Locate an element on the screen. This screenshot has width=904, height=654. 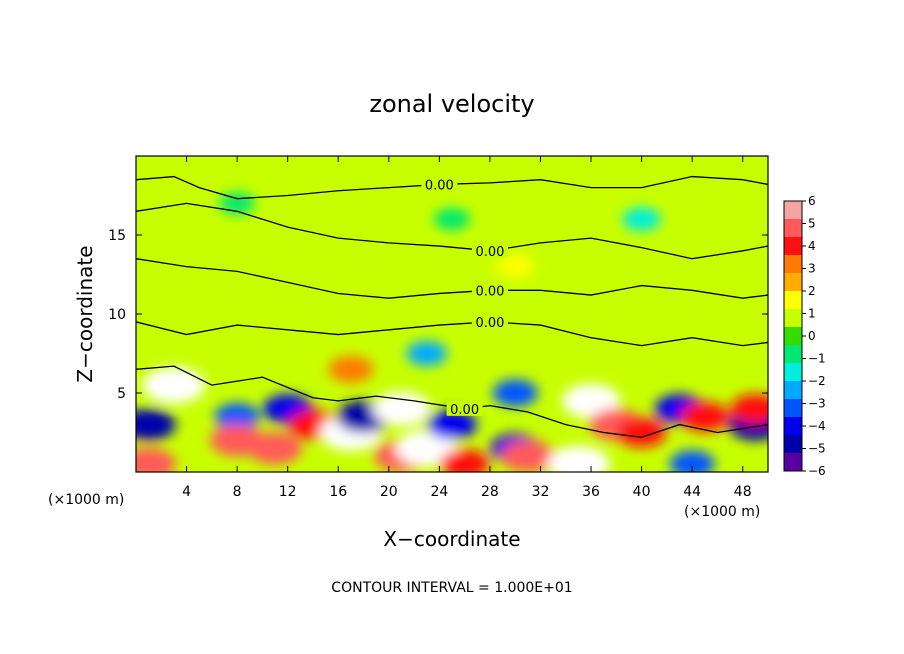
chart-title: zonal velocity is located at coordinates (451, 104).